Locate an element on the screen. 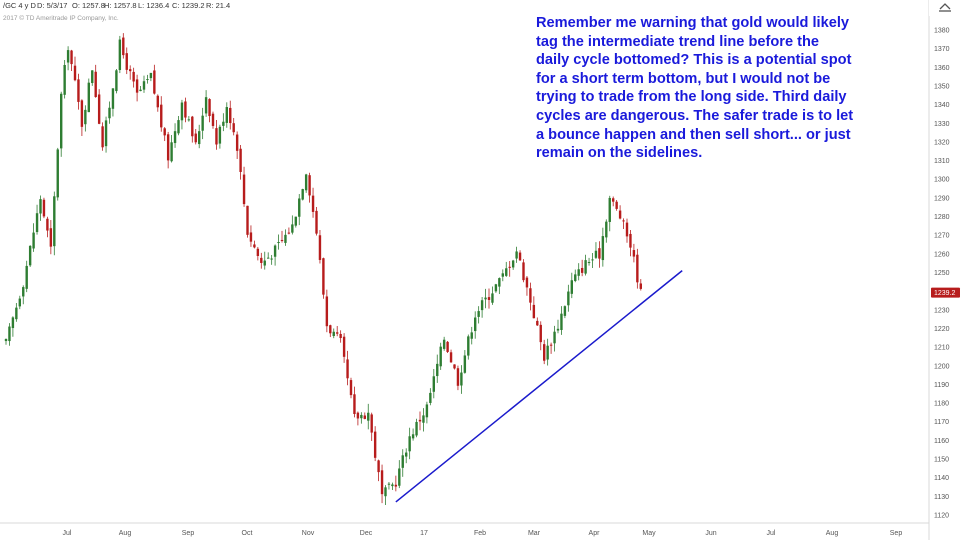 This screenshot has height=540, width=961. copyright-text: 2017 © TD Ameritrade IP Company, Inc. is located at coordinates (61, 18).